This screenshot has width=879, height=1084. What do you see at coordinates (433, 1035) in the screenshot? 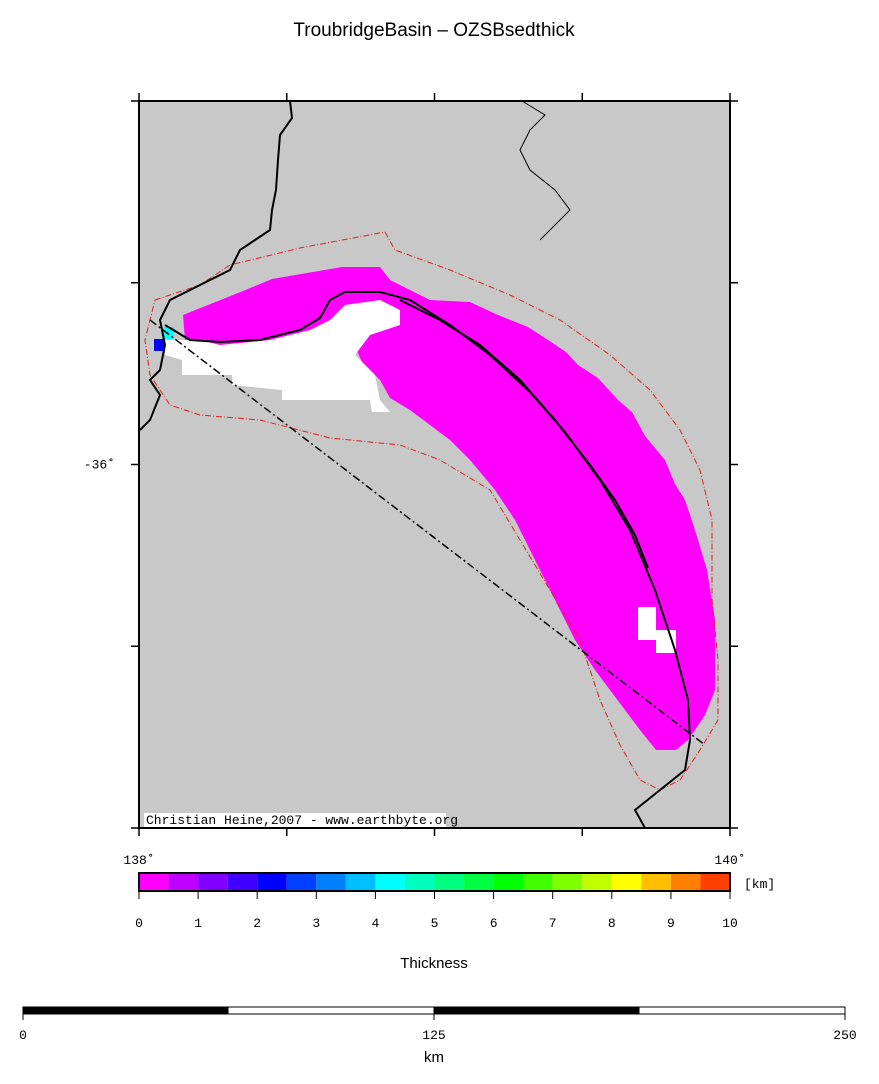
I see `scalebar-tick-label: 125` at bounding box center [433, 1035].